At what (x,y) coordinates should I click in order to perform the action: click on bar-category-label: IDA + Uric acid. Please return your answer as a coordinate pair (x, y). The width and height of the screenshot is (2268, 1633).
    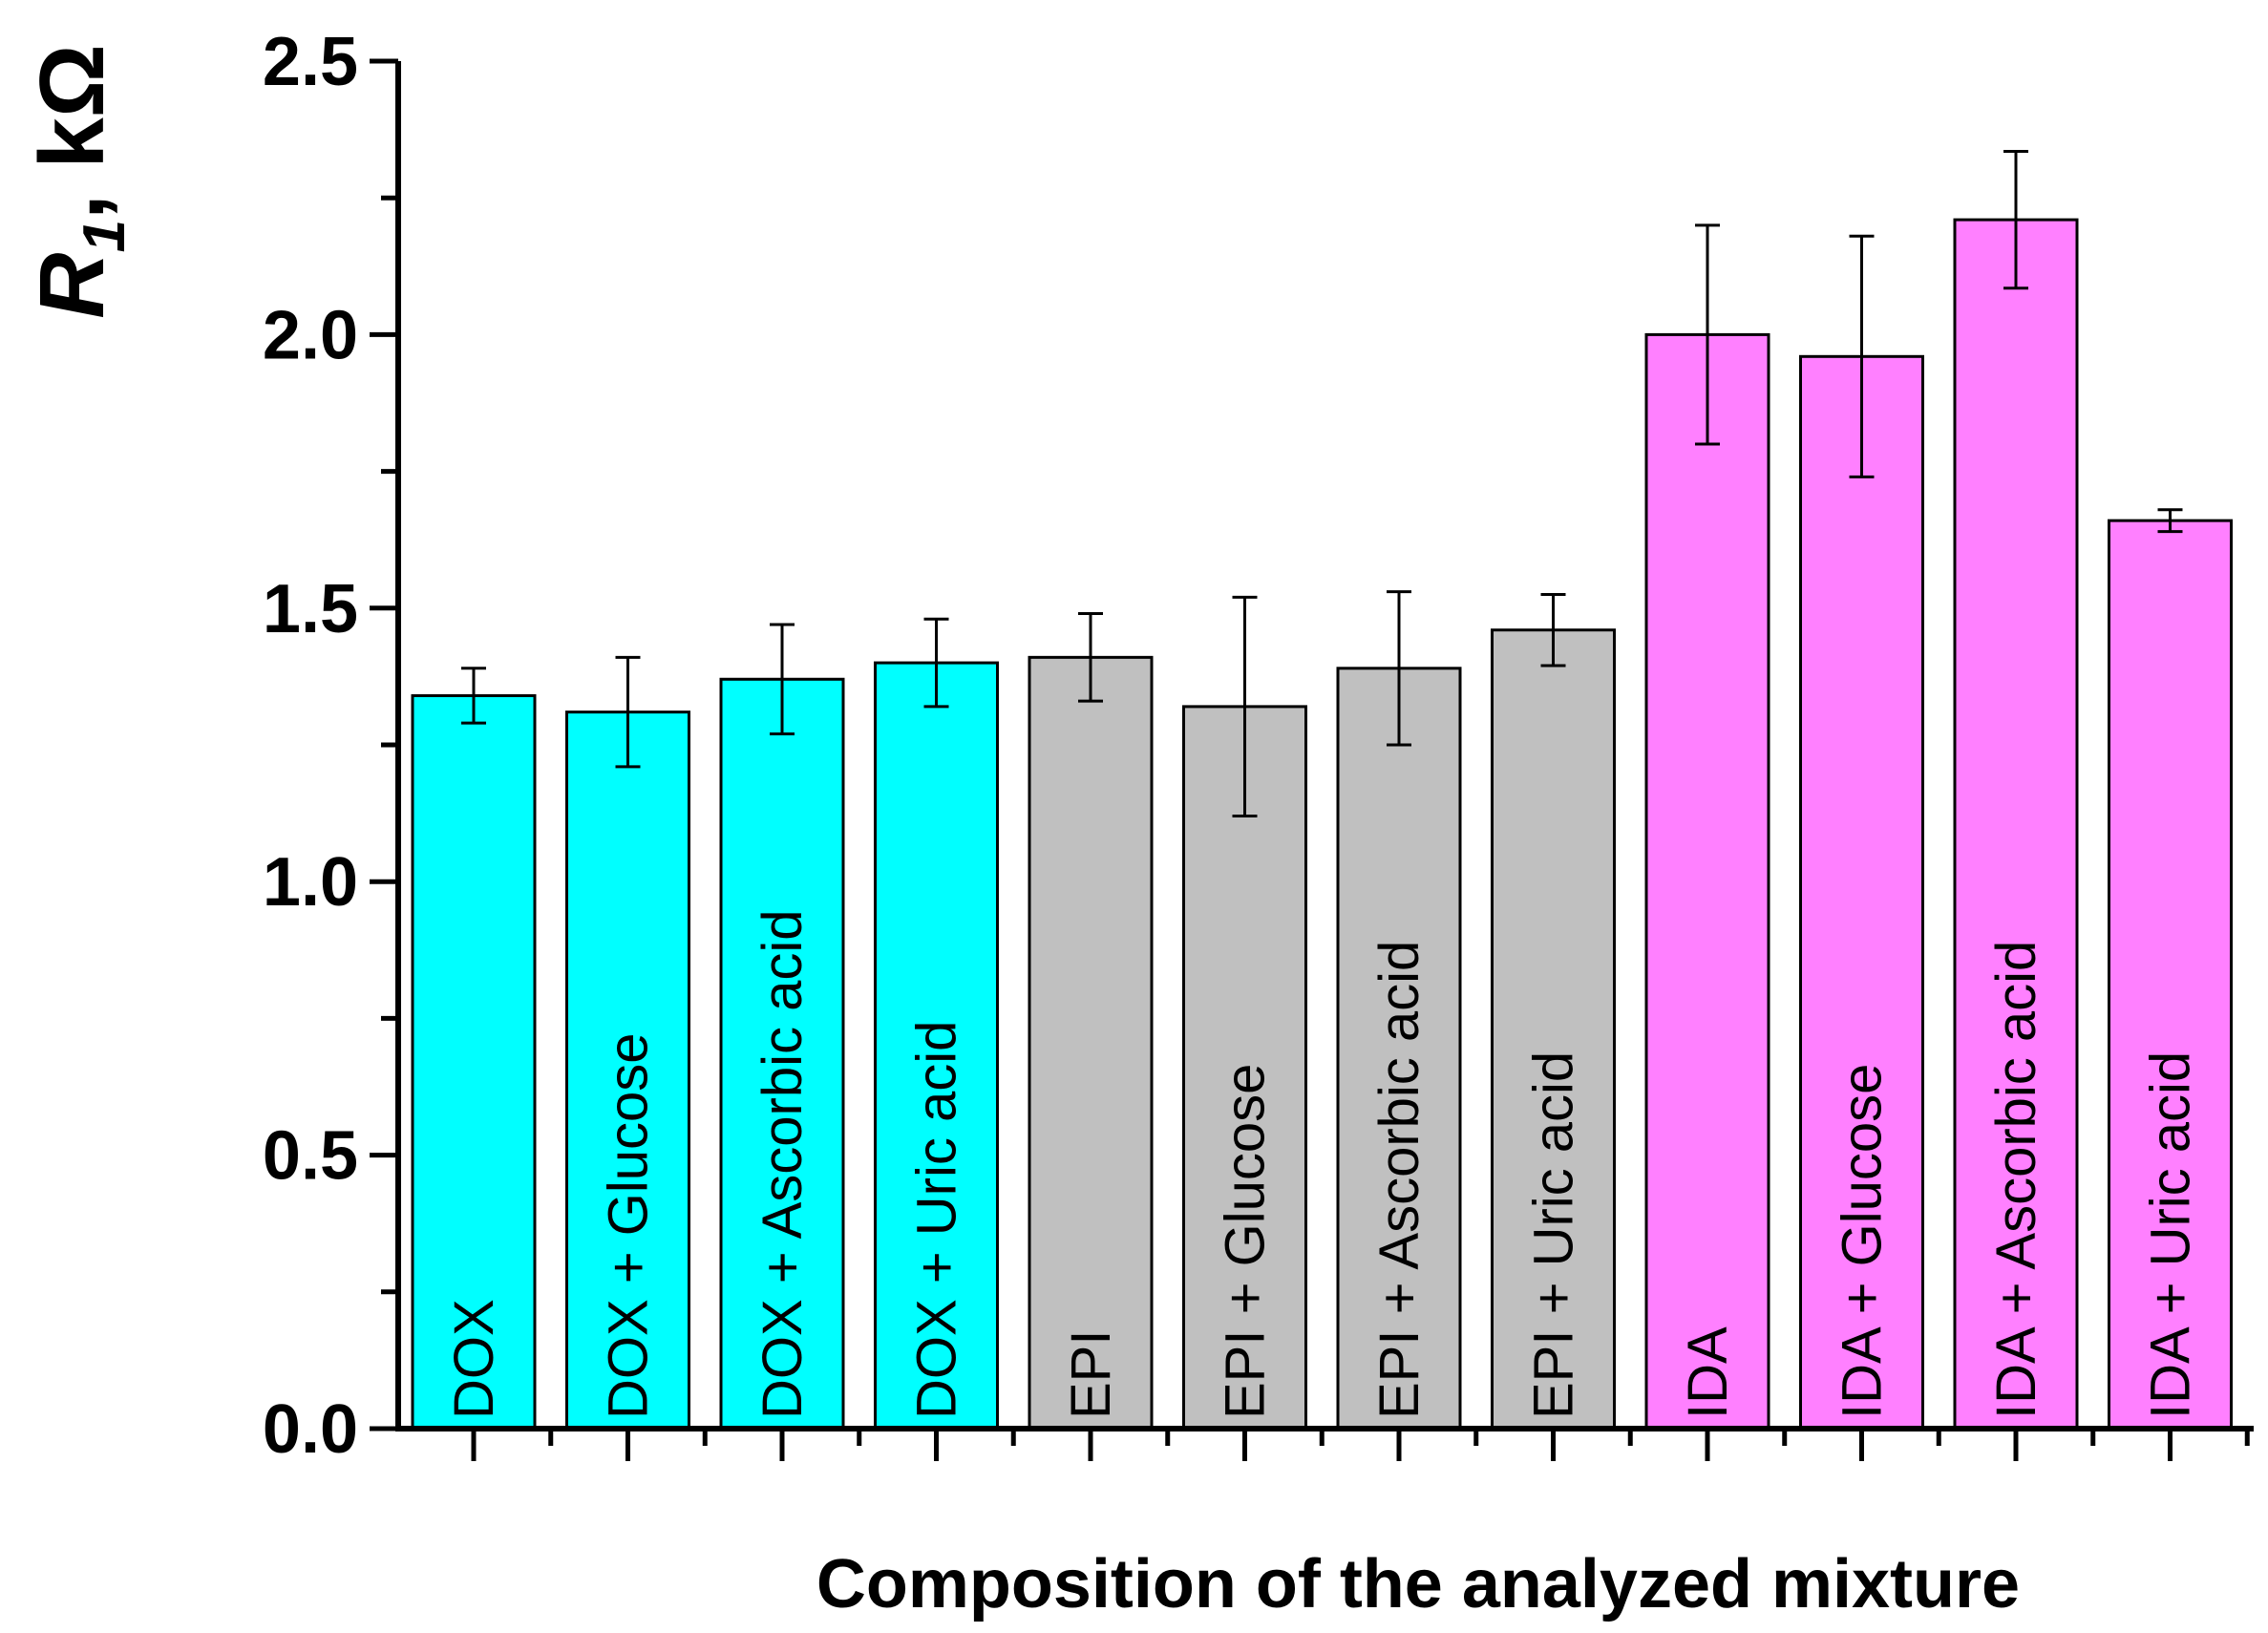
    Looking at the image, I should click on (2171, 1235).